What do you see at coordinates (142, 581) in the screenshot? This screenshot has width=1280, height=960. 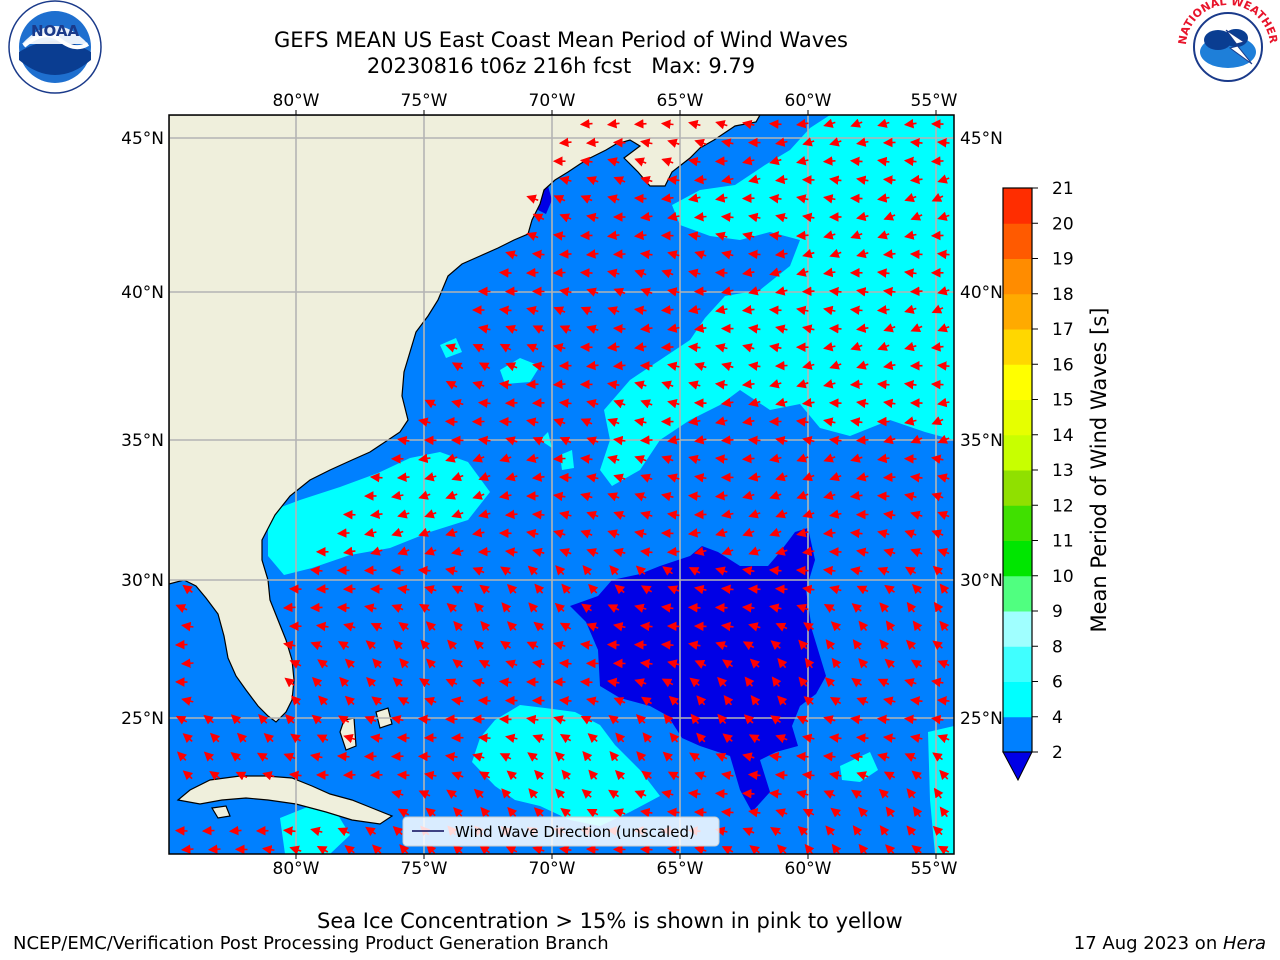 I see `lat-label: 30°N` at bounding box center [142, 581].